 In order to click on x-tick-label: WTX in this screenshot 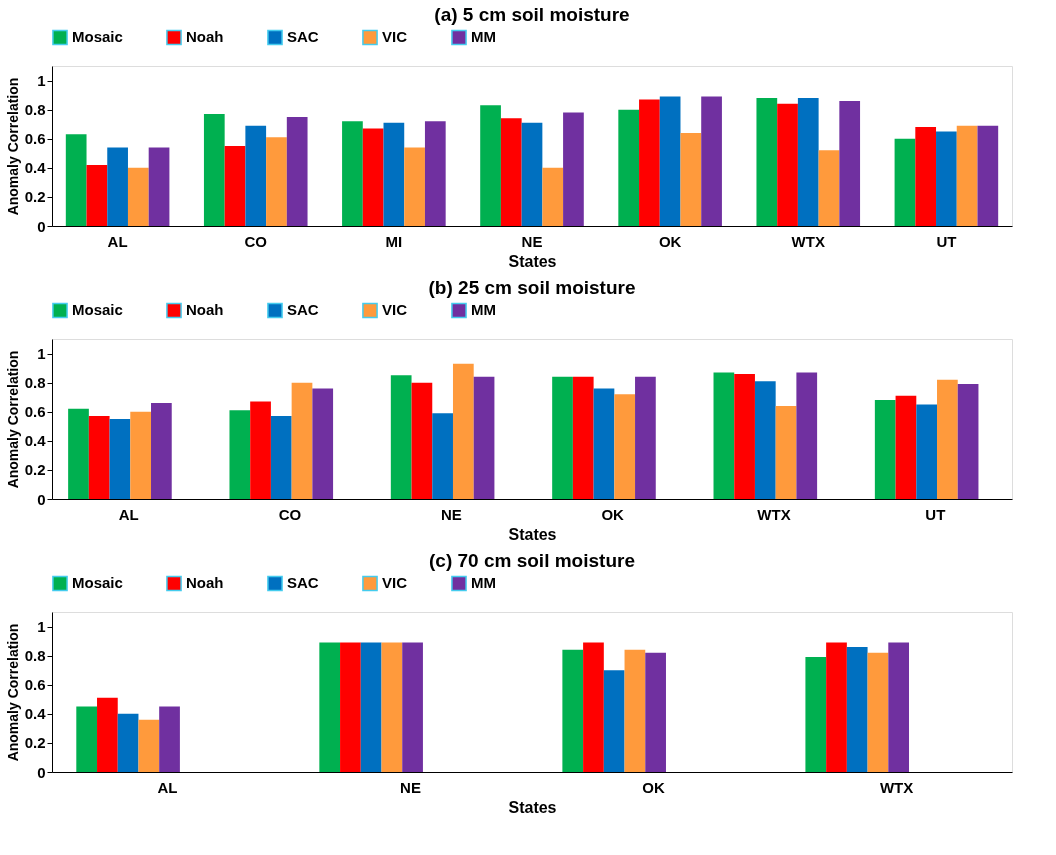, I will do `click(774, 514)`.